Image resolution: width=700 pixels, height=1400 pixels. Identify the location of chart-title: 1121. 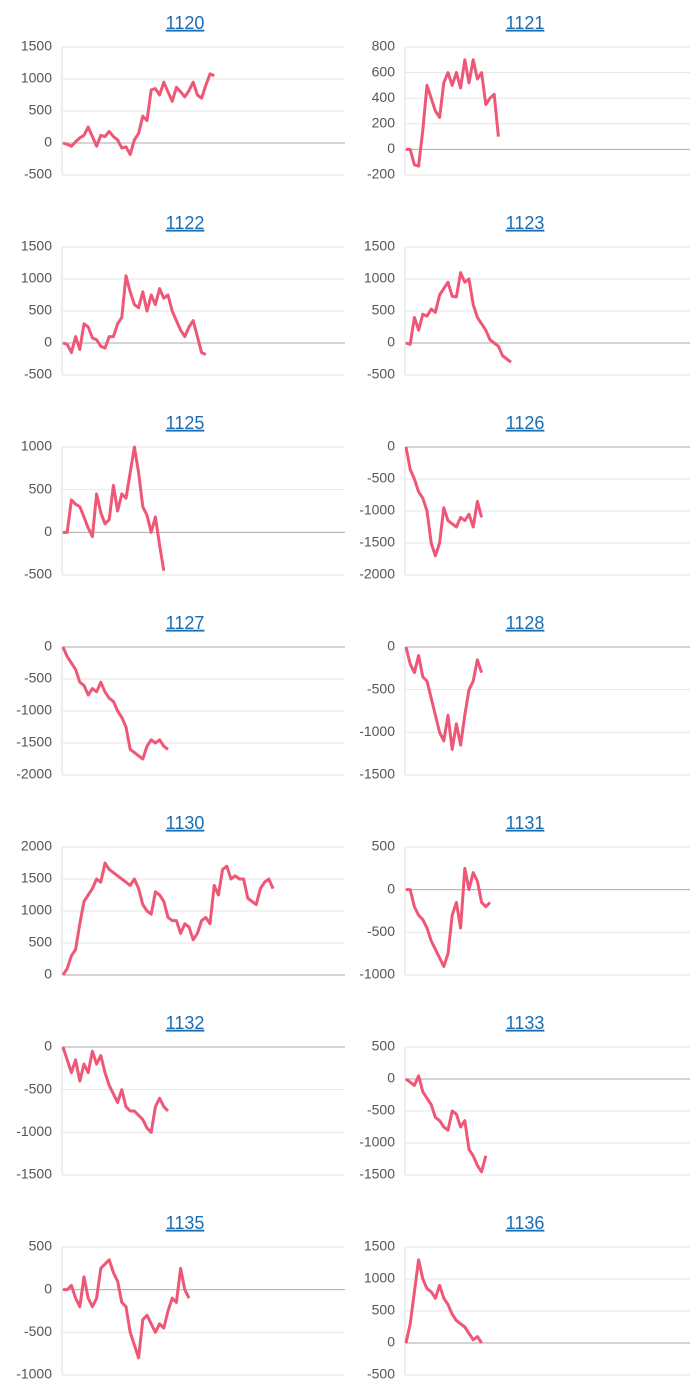
(525, 23).